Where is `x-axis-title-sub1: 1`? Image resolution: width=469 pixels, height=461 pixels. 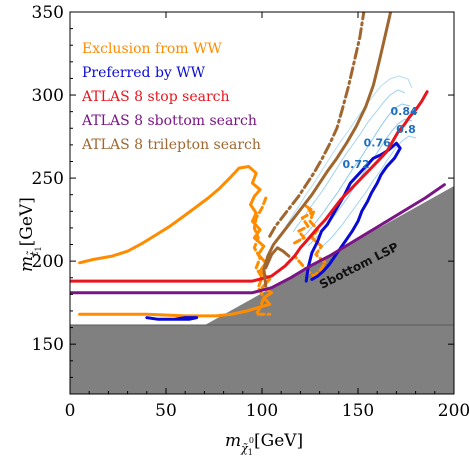 x-axis-title-sub1: 1 is located at coordinates (250, 452).